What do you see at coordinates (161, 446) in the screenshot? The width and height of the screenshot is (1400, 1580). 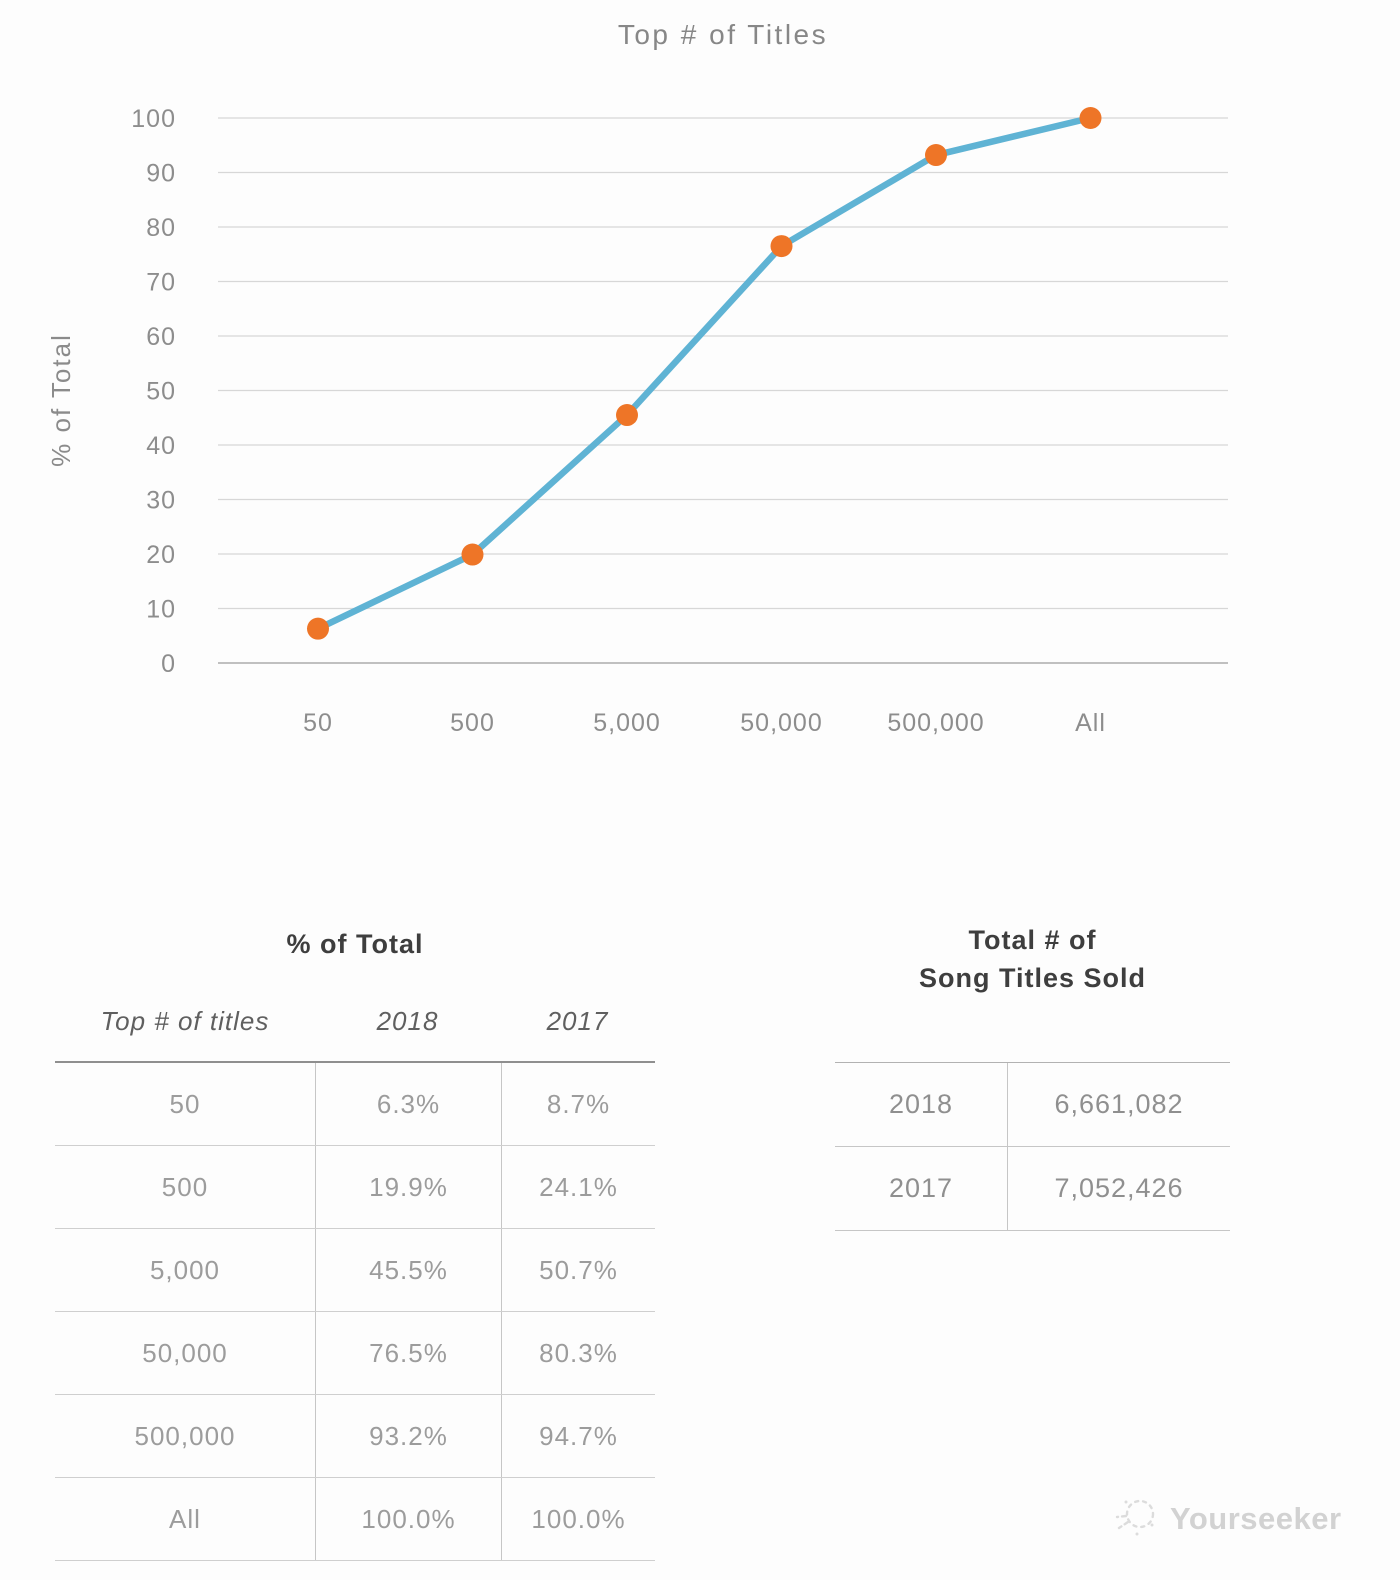 I see `y-tick-label: 40` at bounding box center [161, 446].